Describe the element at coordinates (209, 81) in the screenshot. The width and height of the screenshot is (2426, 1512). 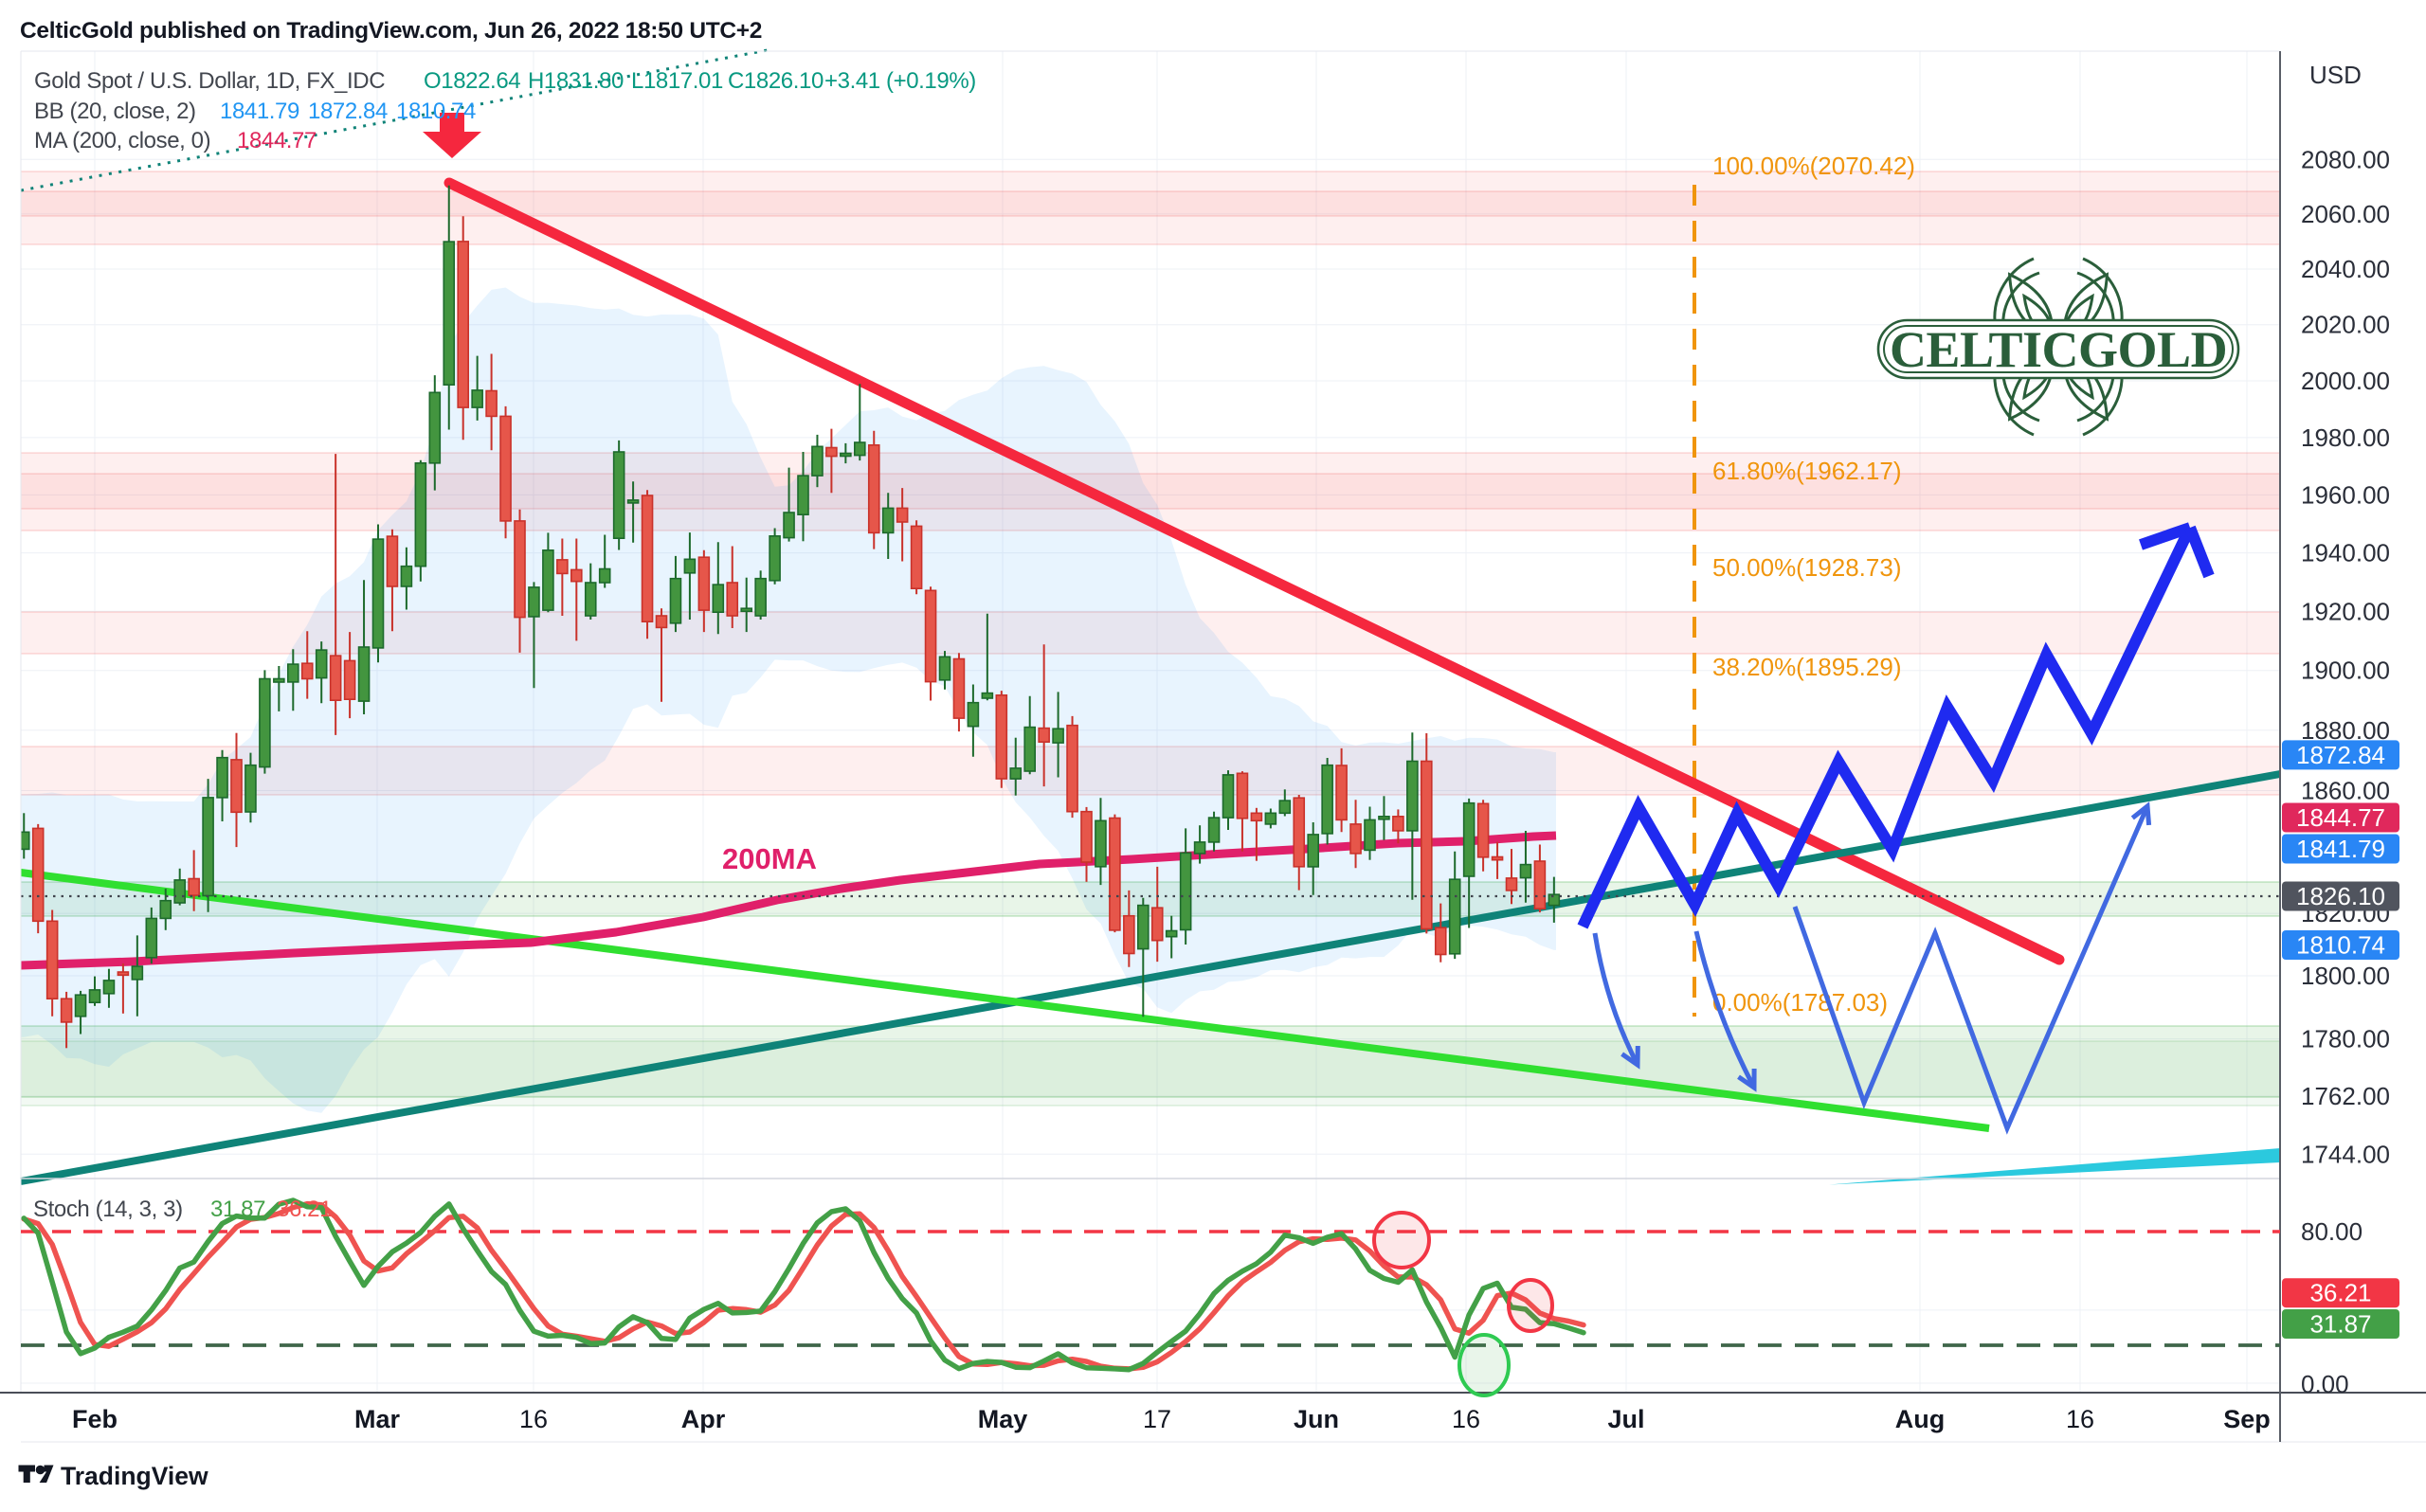
I see `svg-text:Gold Spot / U.S. Dollar, 1D, F: Gold Spot / U.S. Dollar, 1D, FX_IDC` at that location.